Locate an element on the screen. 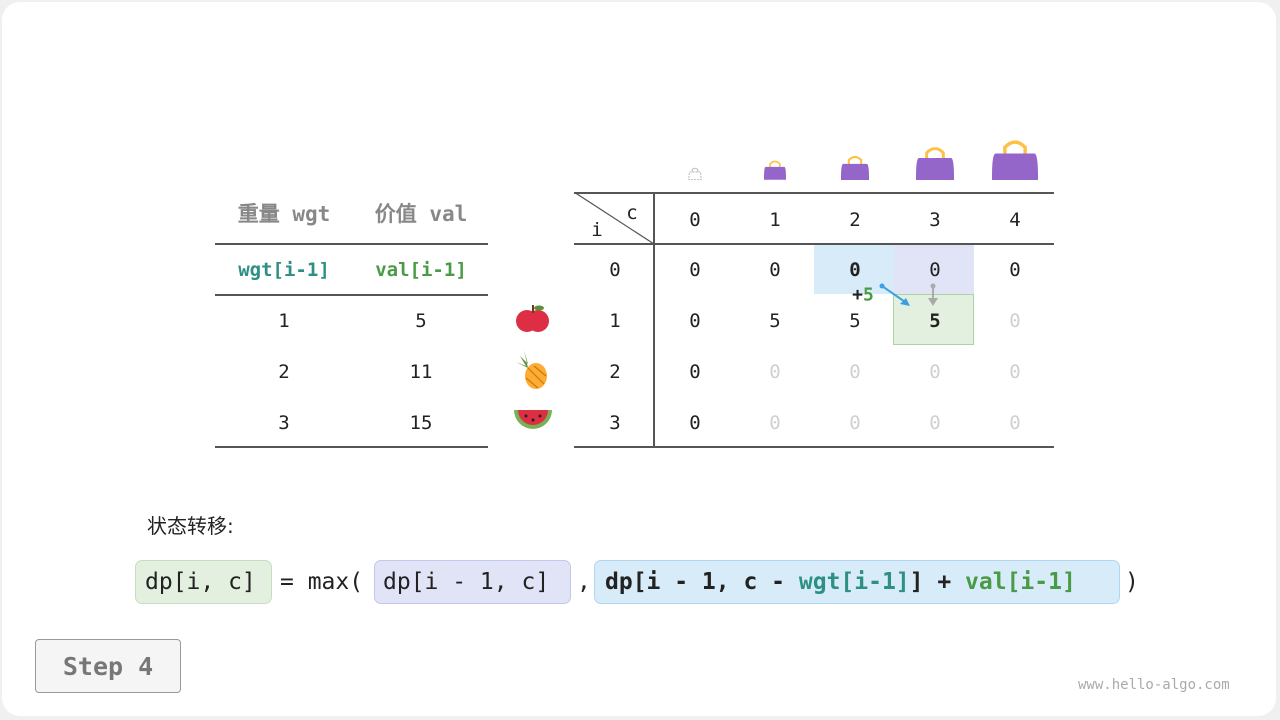  plus-annotation: +5 is located at coordinates (863, 295).